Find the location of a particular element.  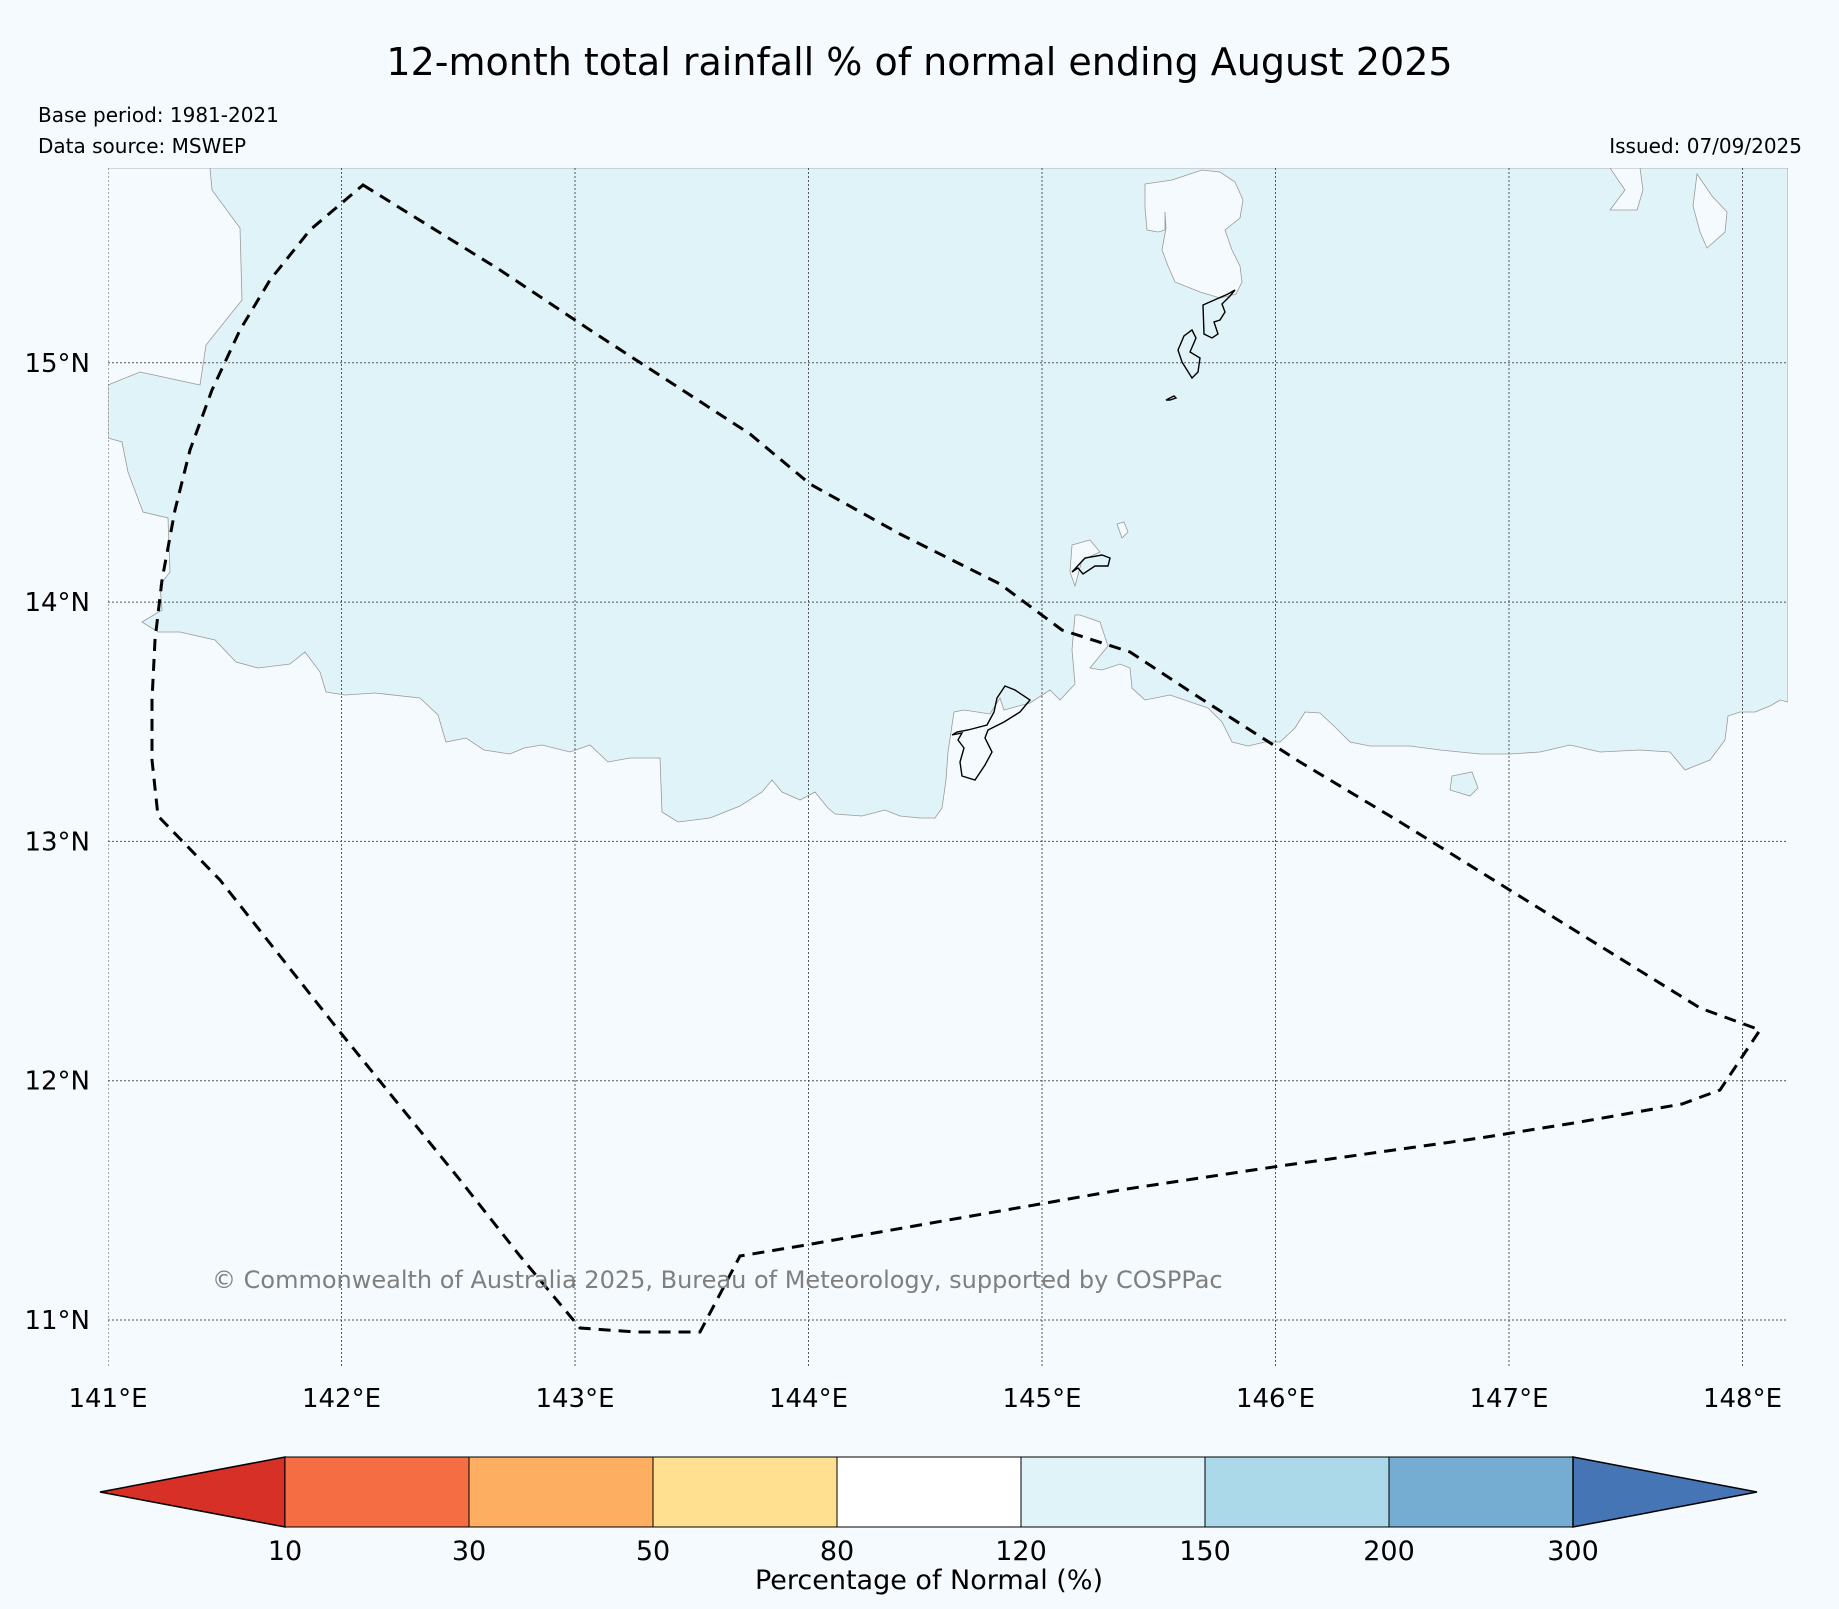

island-rota is located at coordinates (1091, 564).